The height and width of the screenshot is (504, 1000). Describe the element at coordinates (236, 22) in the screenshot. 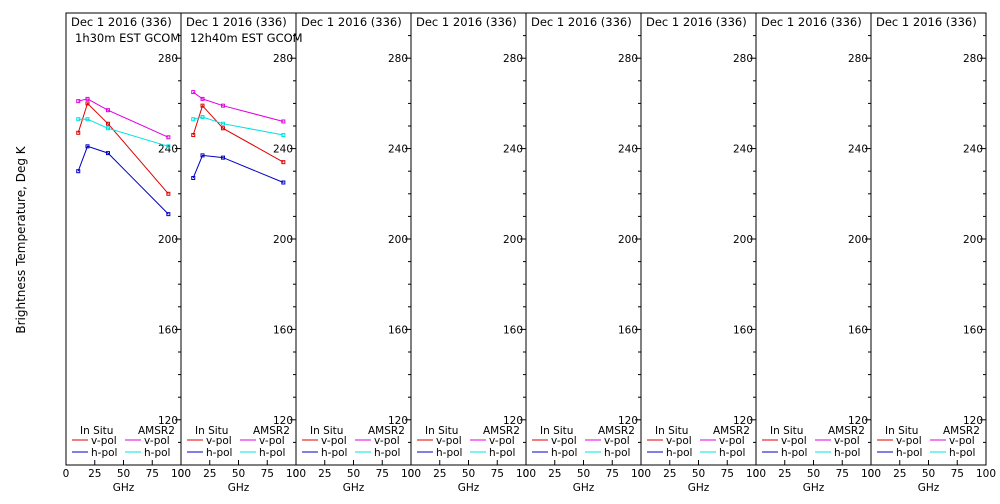

I see `panel-2-title: Dec 1 2016 (336)` at that location.